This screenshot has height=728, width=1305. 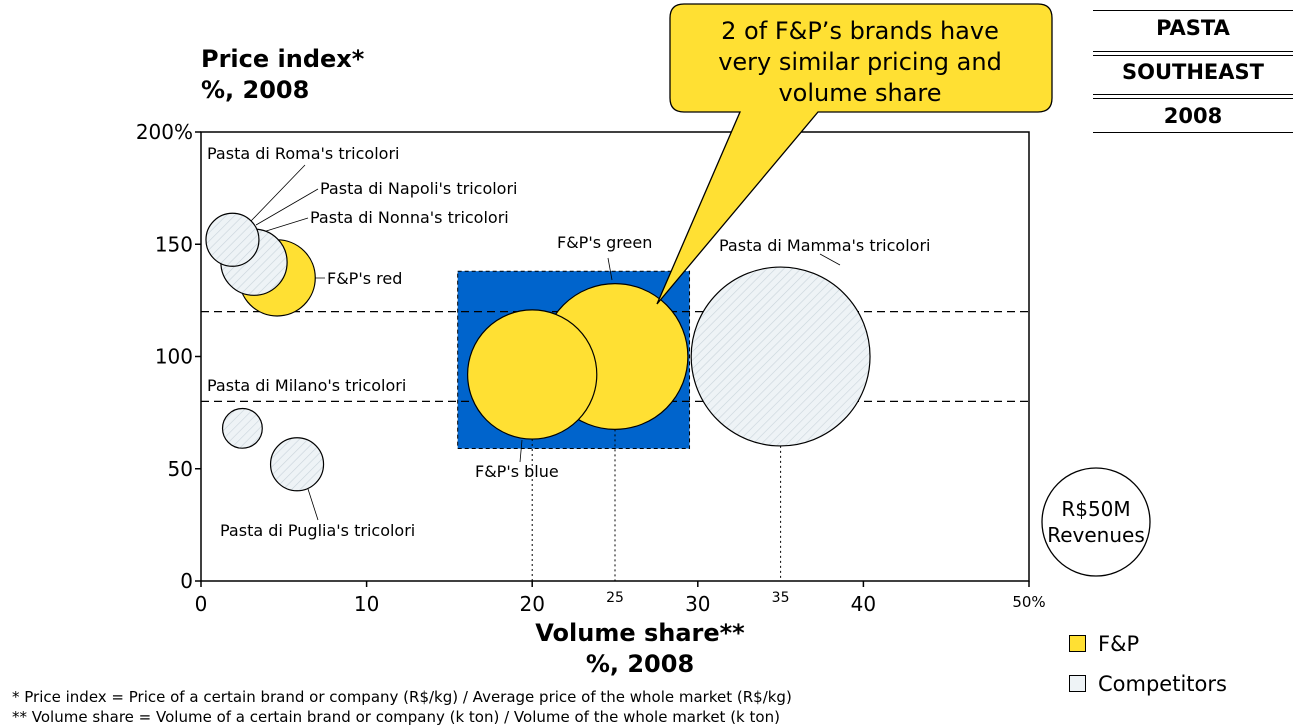 I want to click on y-tick-label: 100, so click(x=174, y=357).